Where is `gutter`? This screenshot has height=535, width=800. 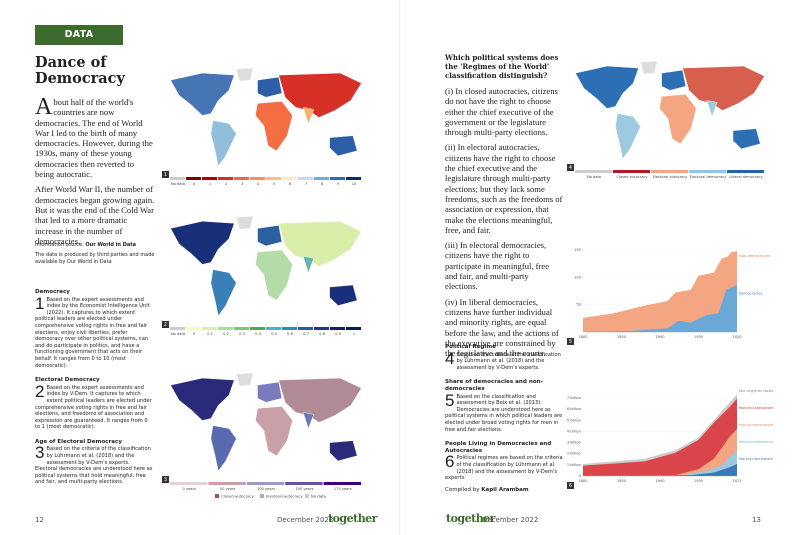 gutter is located at coordinates (400, 267).